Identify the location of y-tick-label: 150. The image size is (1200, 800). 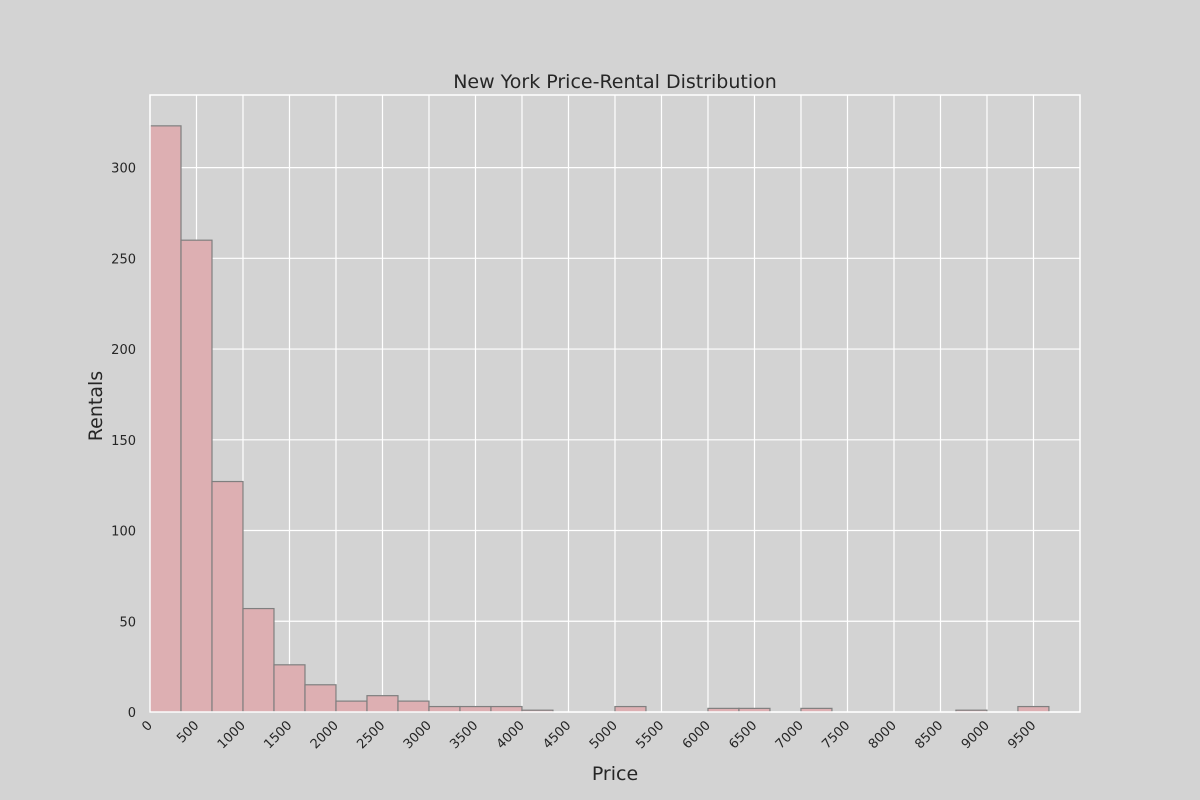
(123, 441).